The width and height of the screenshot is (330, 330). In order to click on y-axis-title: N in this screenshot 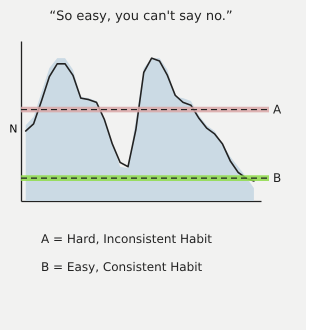, I will do `click(13, 129)`.